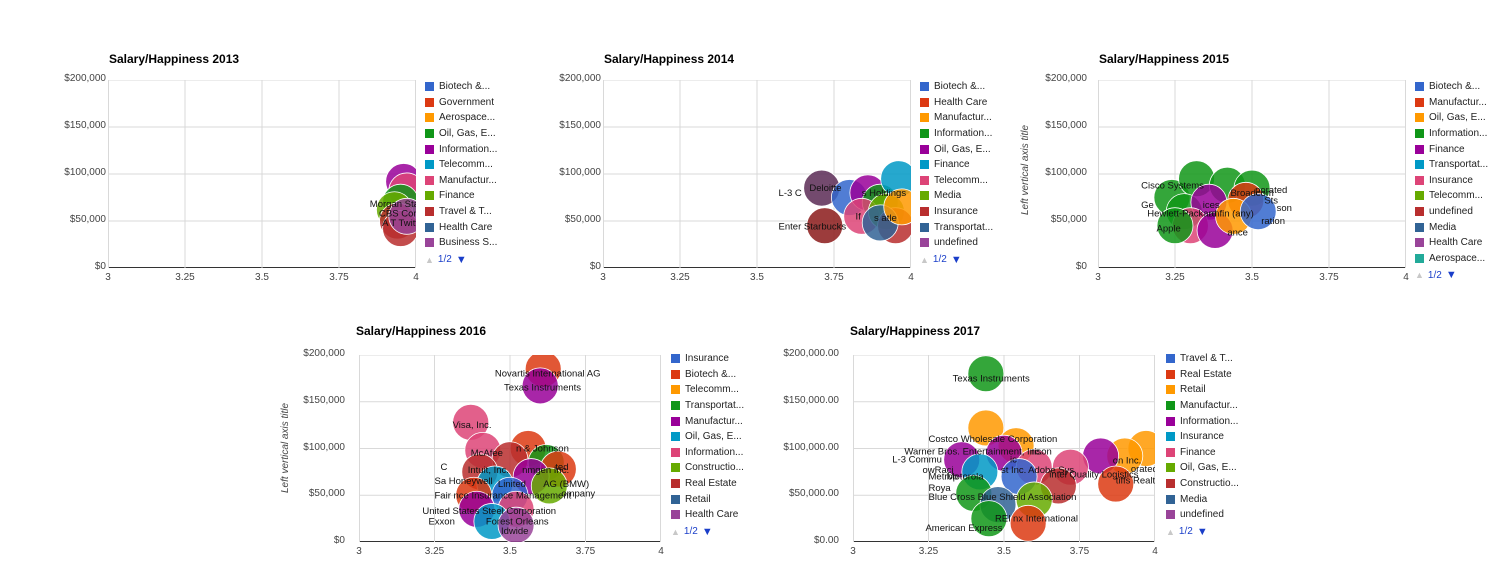 This screenshot has width=1507, height=587. What do you see at coordinates (1081, 266) in the screenshot?
I see `y-tick-label: $0` at bounding box center [1081, 266].